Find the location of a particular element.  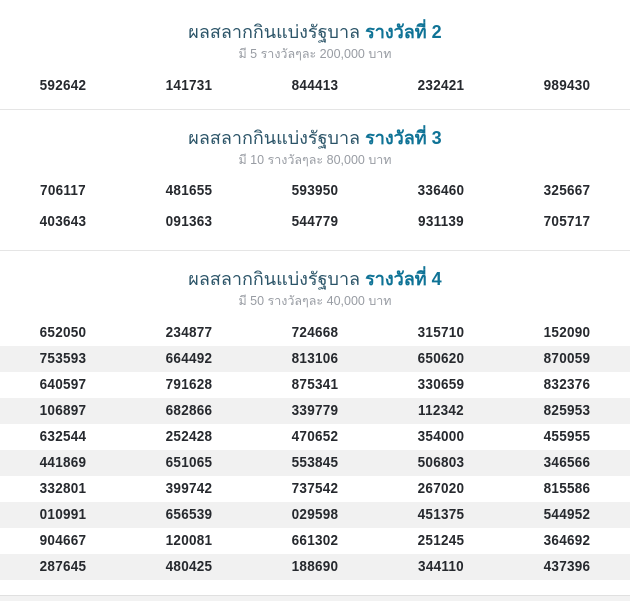

winning-number: 455955 is located at coordinates (567, 436).